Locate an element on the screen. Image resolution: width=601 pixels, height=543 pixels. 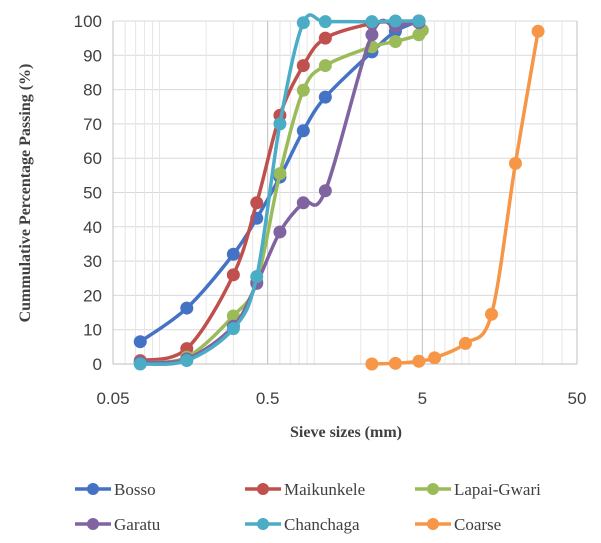
y-tick-label: 20 is located at coordinates (92, 295).